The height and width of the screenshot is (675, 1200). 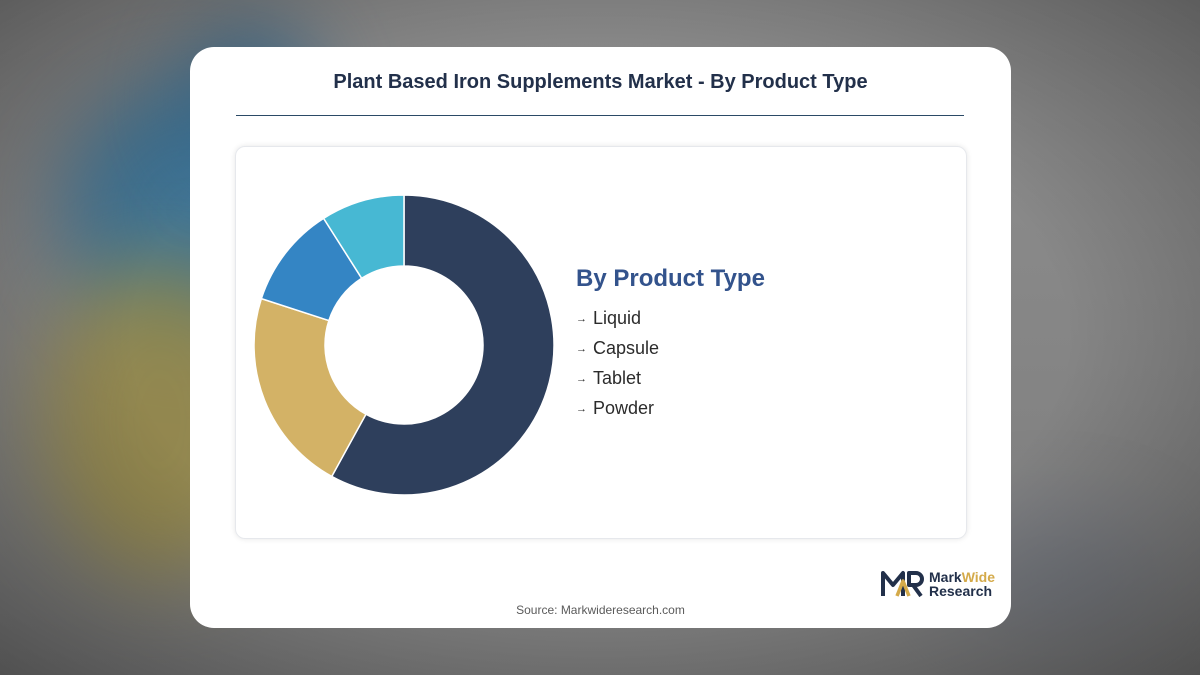 I want to click on donut-slice-liquid, so click(x=442, y=345).